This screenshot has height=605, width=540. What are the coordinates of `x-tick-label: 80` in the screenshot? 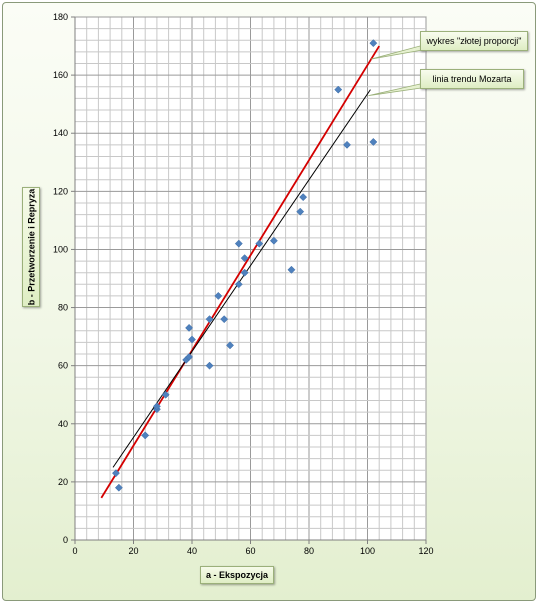 It's located at (309, 551).